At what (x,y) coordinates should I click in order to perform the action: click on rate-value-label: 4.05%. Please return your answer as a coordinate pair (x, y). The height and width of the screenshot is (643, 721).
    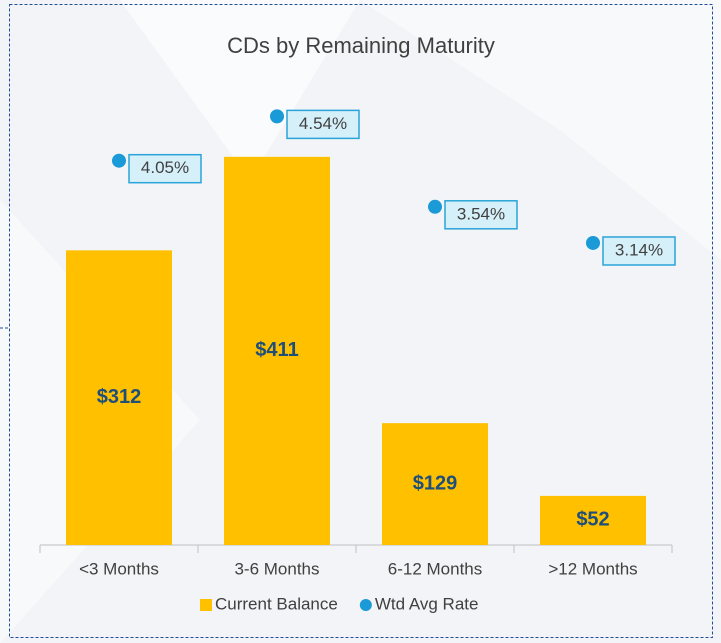
    Looking at the image, I should click on (165, 167).